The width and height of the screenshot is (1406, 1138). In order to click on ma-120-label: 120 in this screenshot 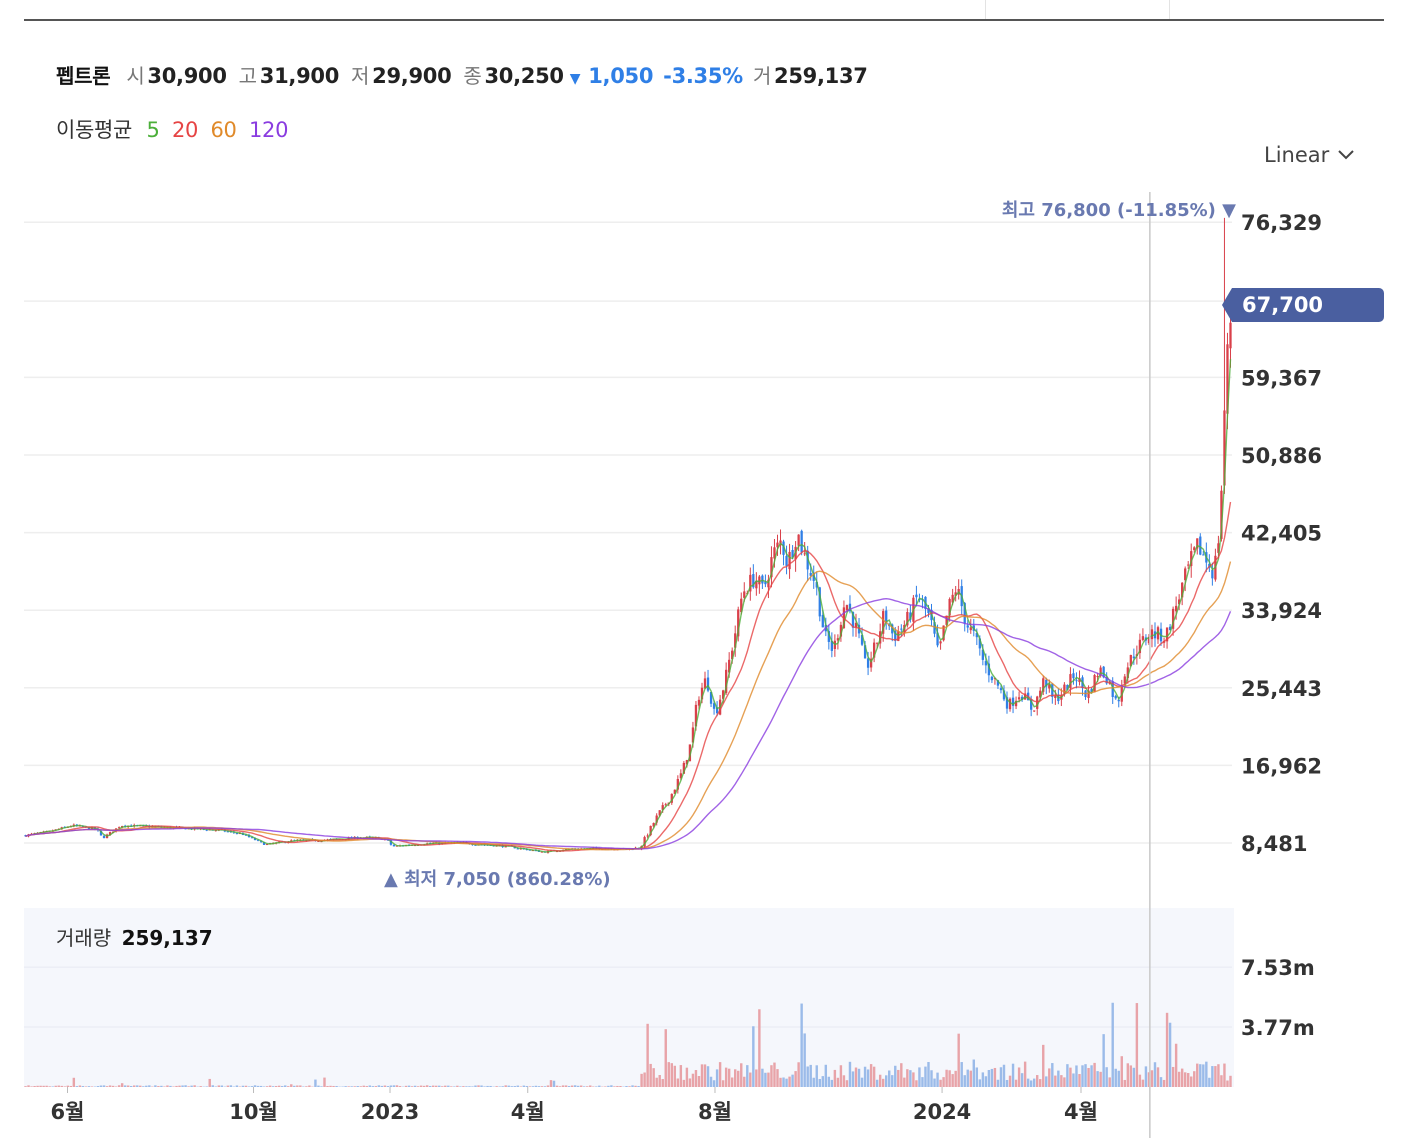, I will do `click(268, 130)`.